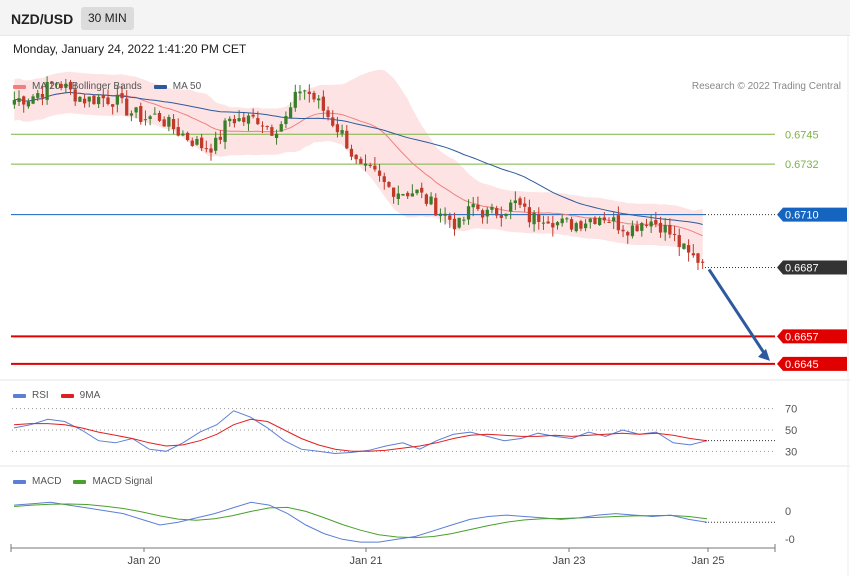 Image resolution: width=850 pixels, height=576 pixels. Describe the element at coordinates (568, 561) in the screenshot. I see `x-tick-label: Jan 23` at that location.